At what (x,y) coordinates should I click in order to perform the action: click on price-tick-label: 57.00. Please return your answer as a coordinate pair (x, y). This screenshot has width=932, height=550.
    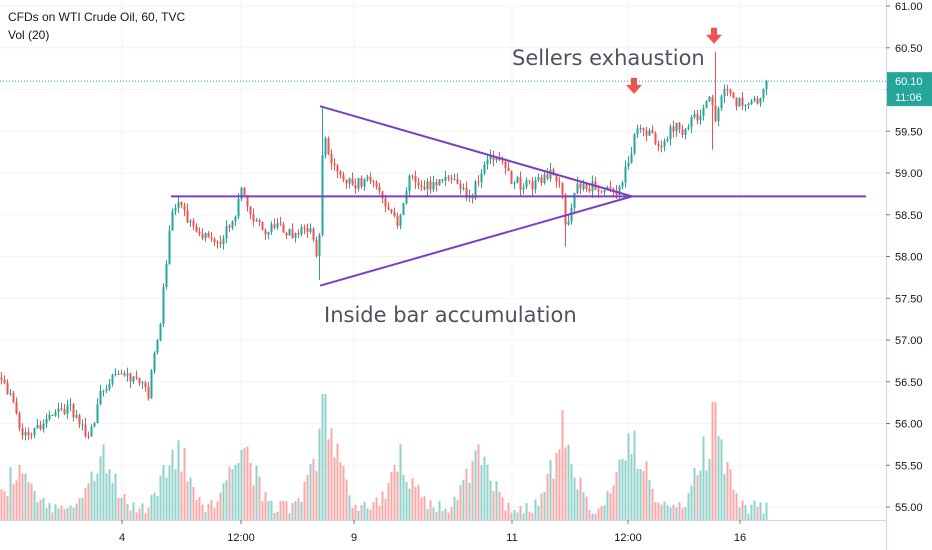
    Looking at the image, I should click on (909, 341).